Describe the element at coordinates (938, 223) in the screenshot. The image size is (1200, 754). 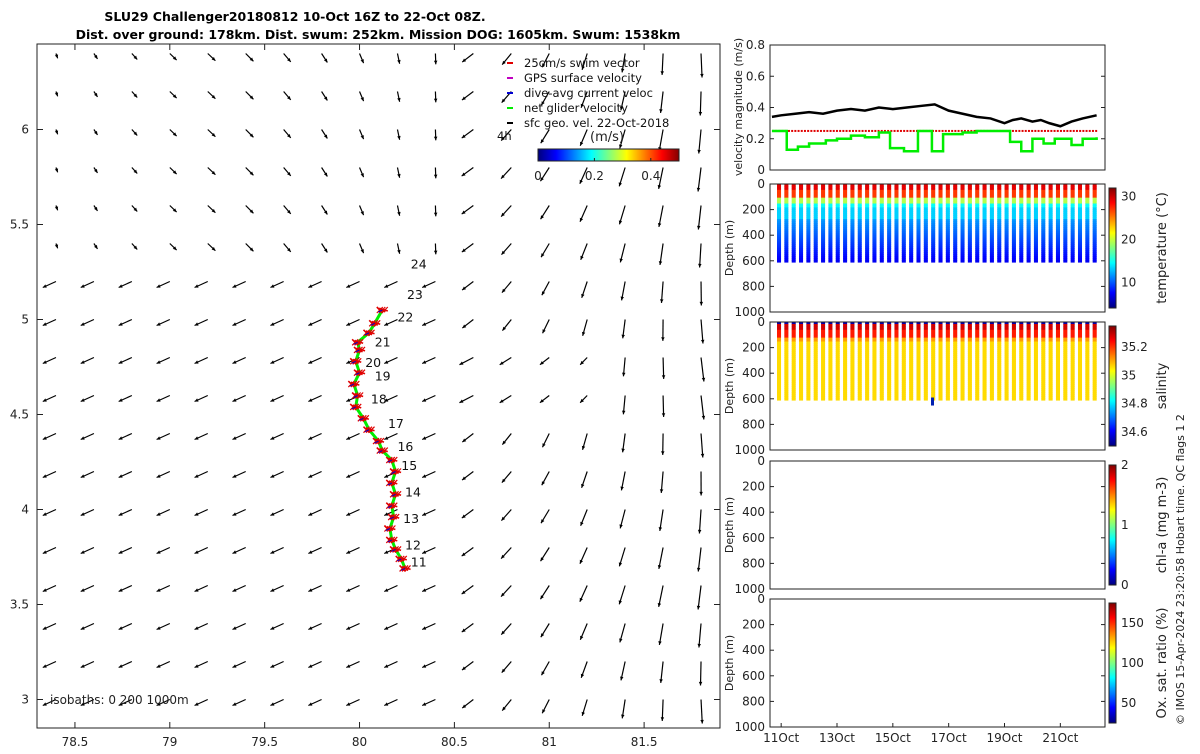
I see `temperature-profiles` at that location.